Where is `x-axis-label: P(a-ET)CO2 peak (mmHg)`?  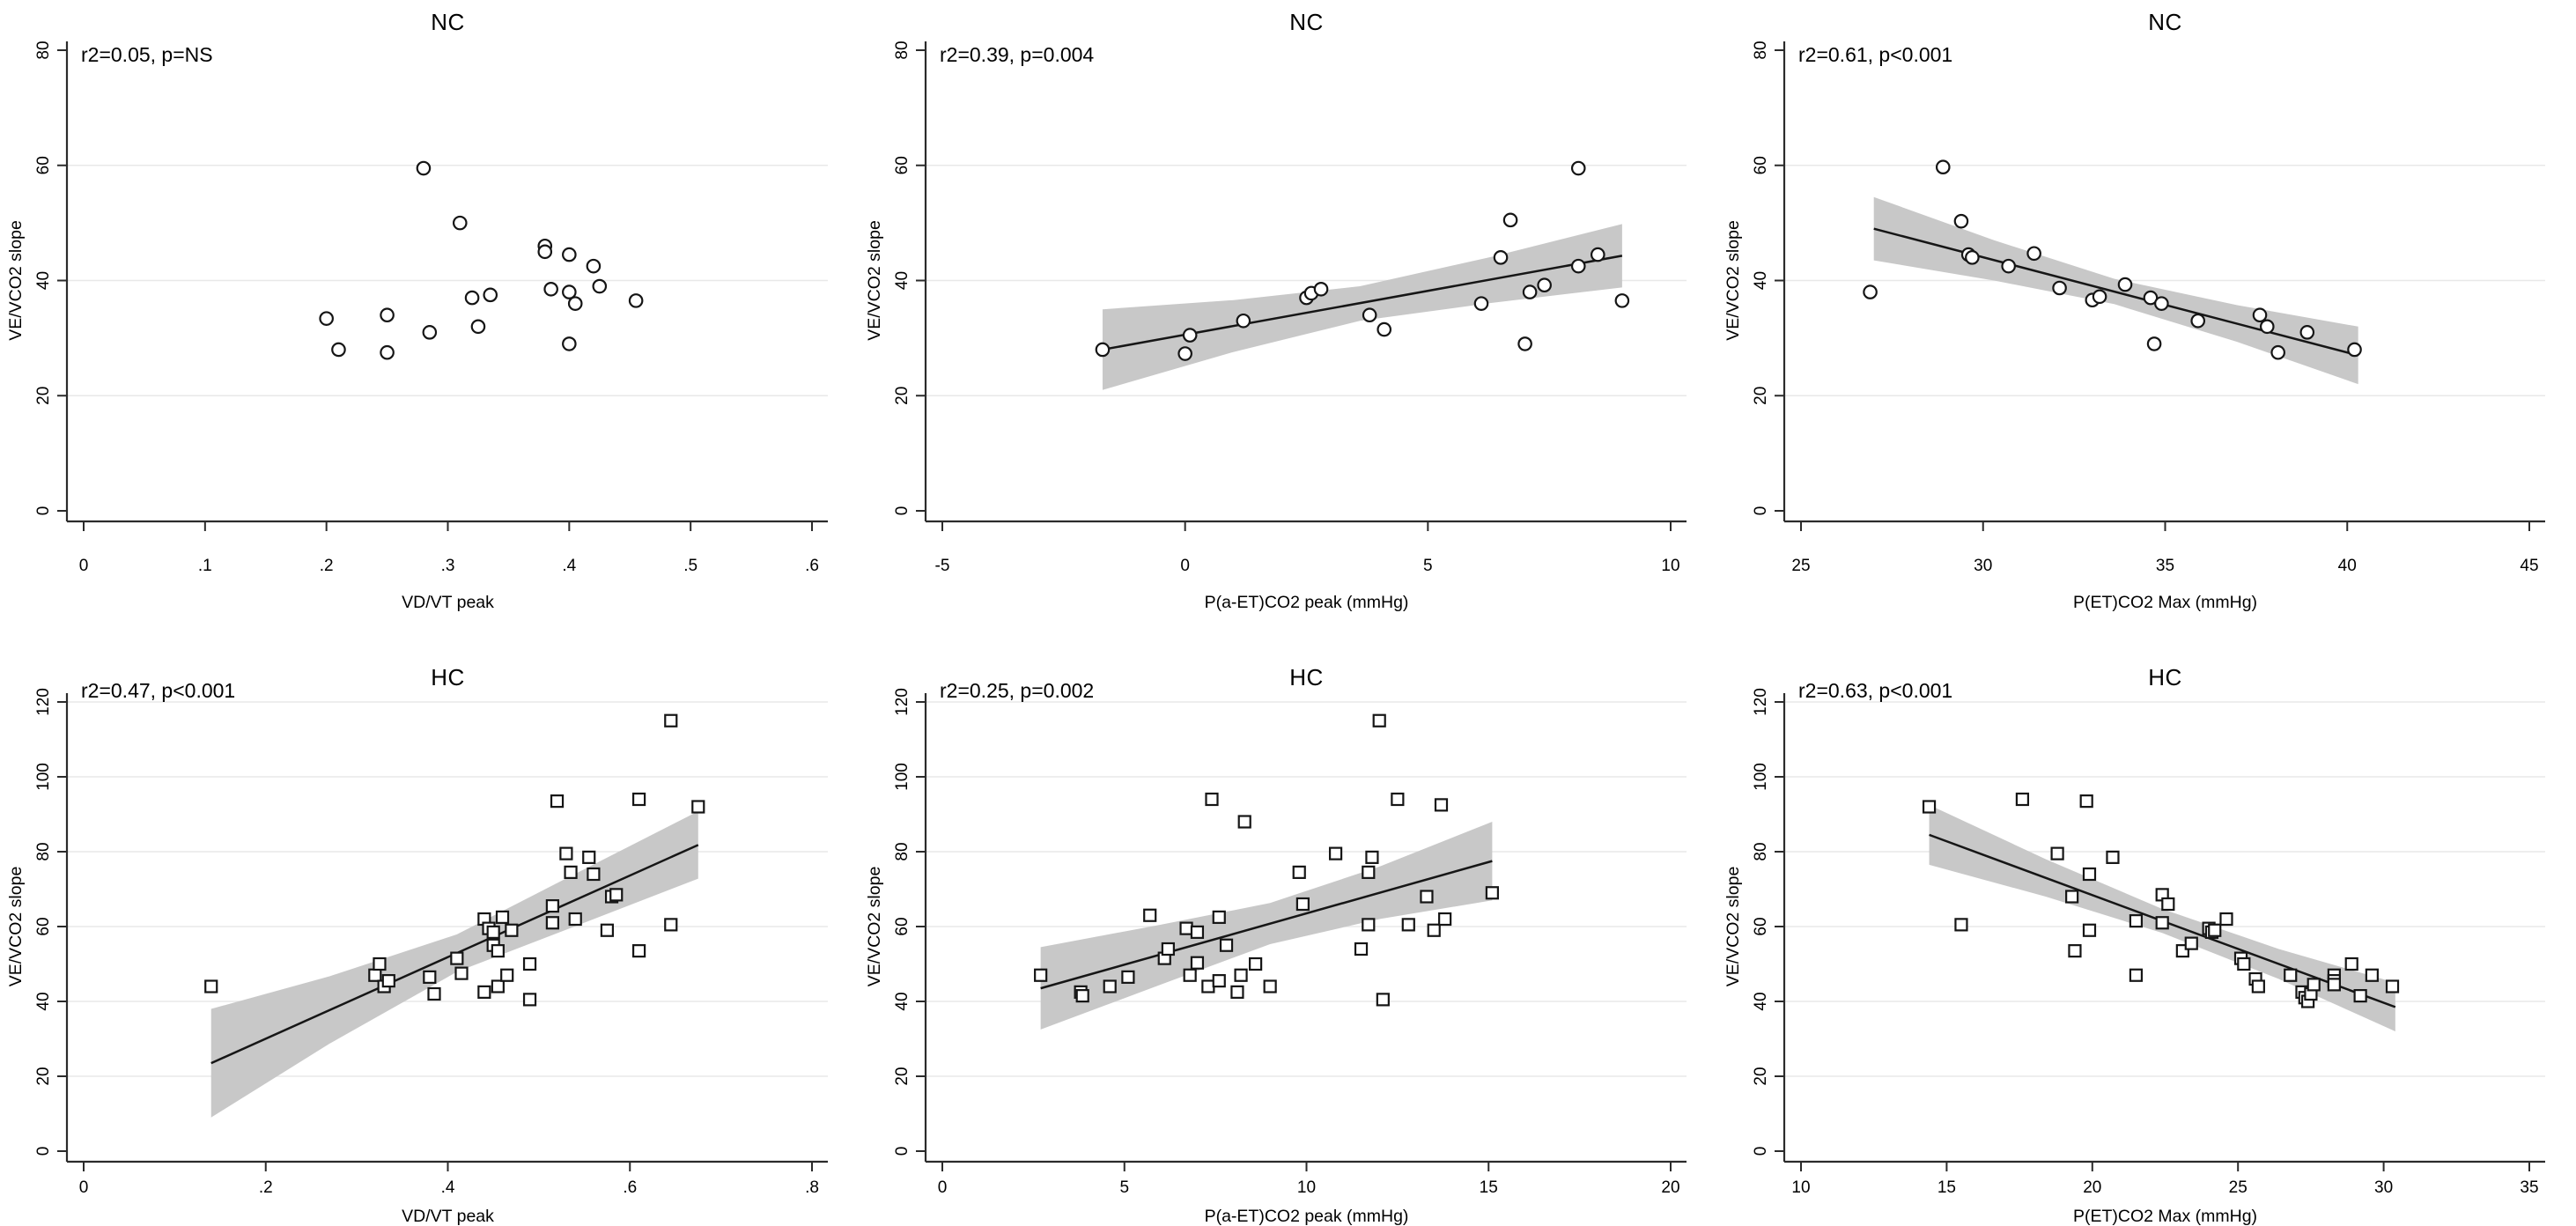 x-axis-label: P(a-ET)CO2 peak (mmHg) is located at coordinates (1307, 602).